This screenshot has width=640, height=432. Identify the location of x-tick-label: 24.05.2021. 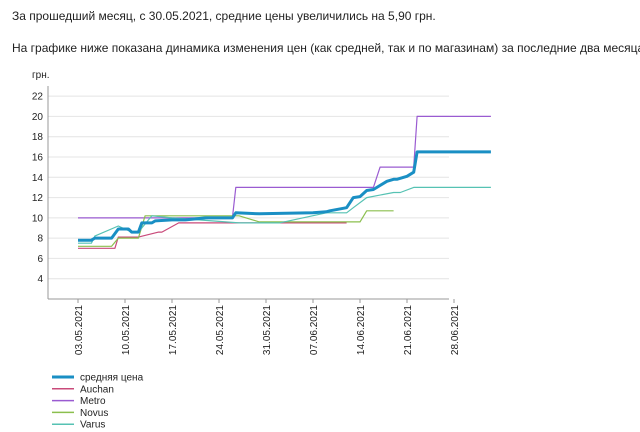
(220, 330).